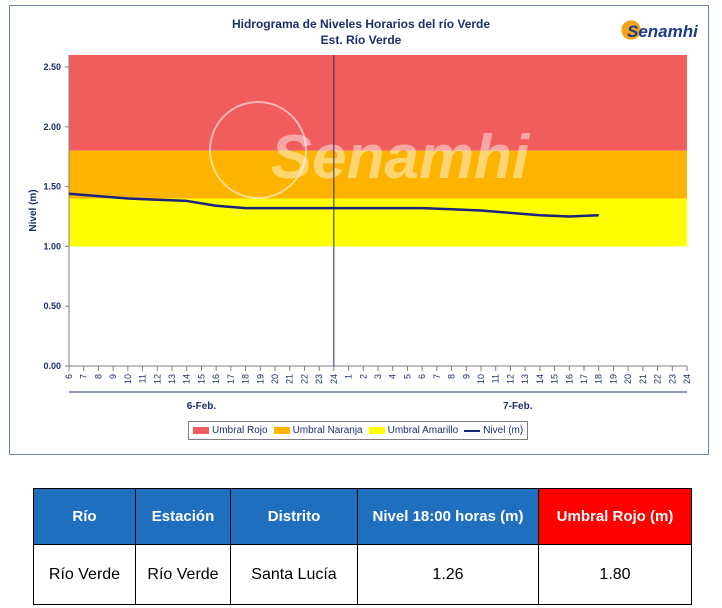  What do you see at coordinates (294, 516) in the screenshot?
I see `header-distrito: Distrito` at bounding box center [294, 516].